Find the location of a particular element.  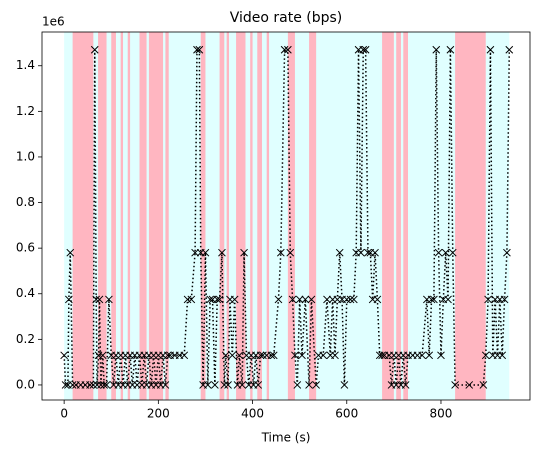

y-tick-label: 0.4 is located at coordinates (25, 293).